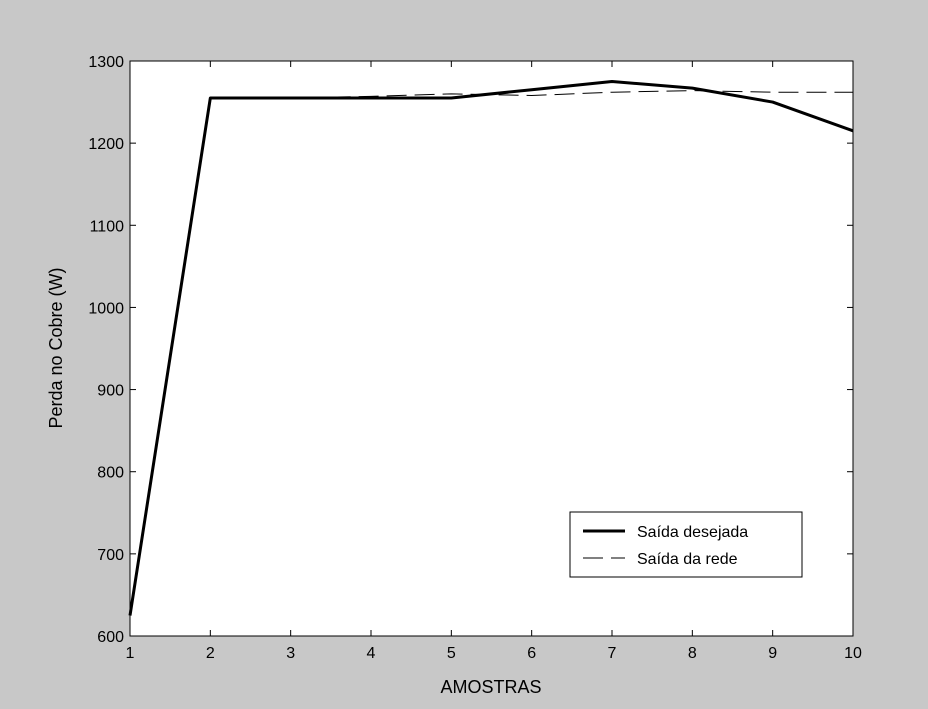  I want to click on y-tick-label: 1300, so click(106, 62).